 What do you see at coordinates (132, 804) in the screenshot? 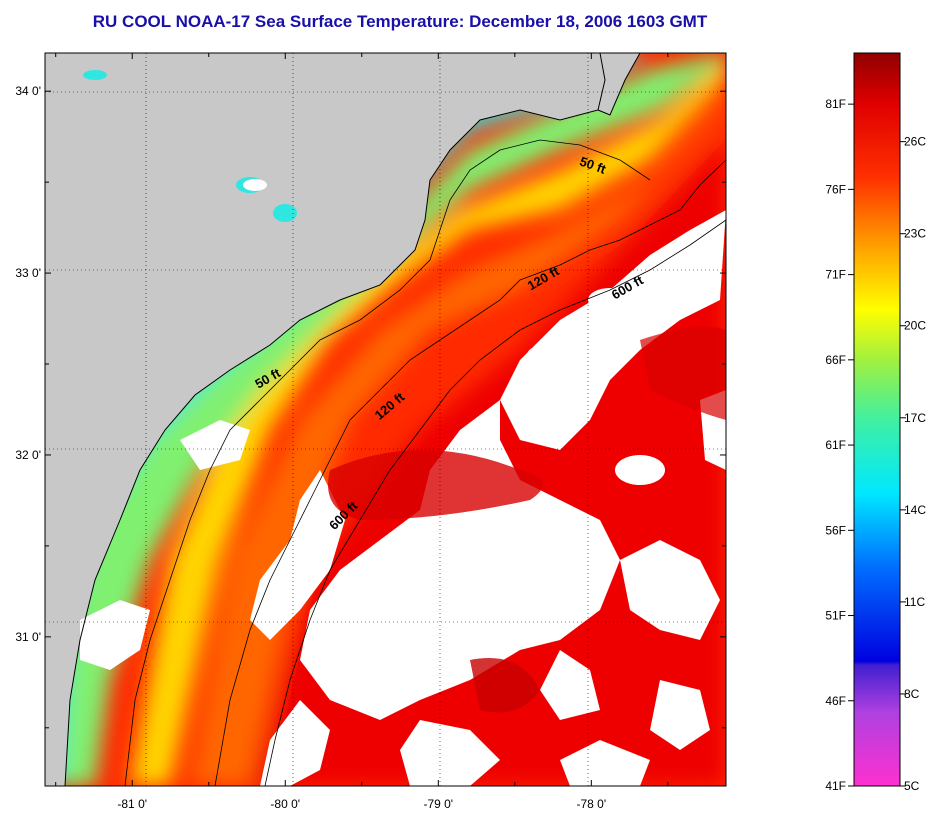
I see `lon-tick-label: -81 0'` at bounding box center [132, 804].